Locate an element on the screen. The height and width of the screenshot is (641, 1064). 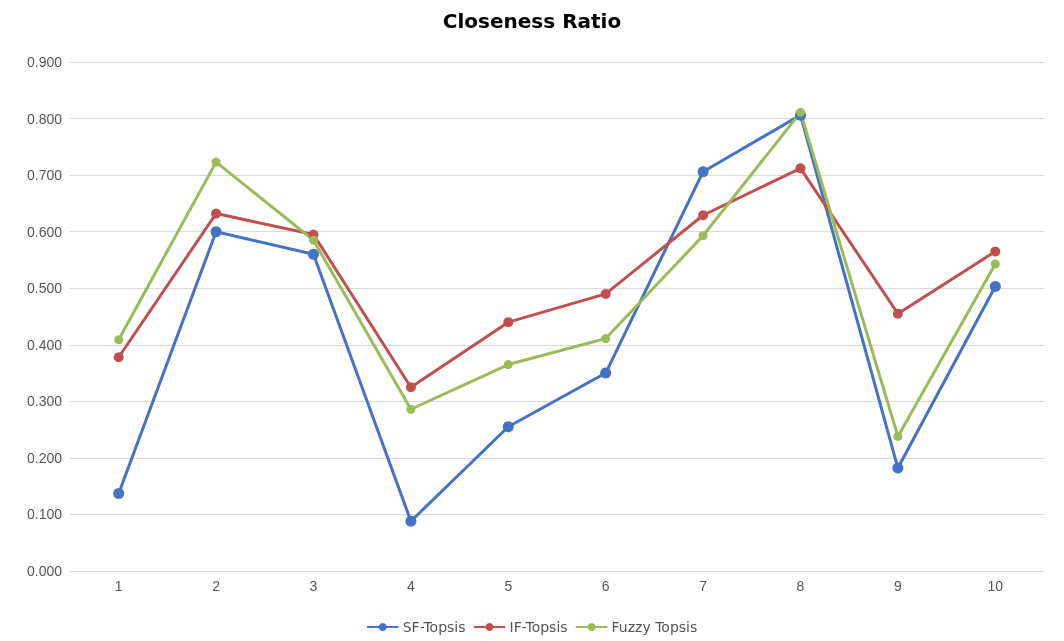
y-tick-label: 0.600 is located at coordinates (44, 231).